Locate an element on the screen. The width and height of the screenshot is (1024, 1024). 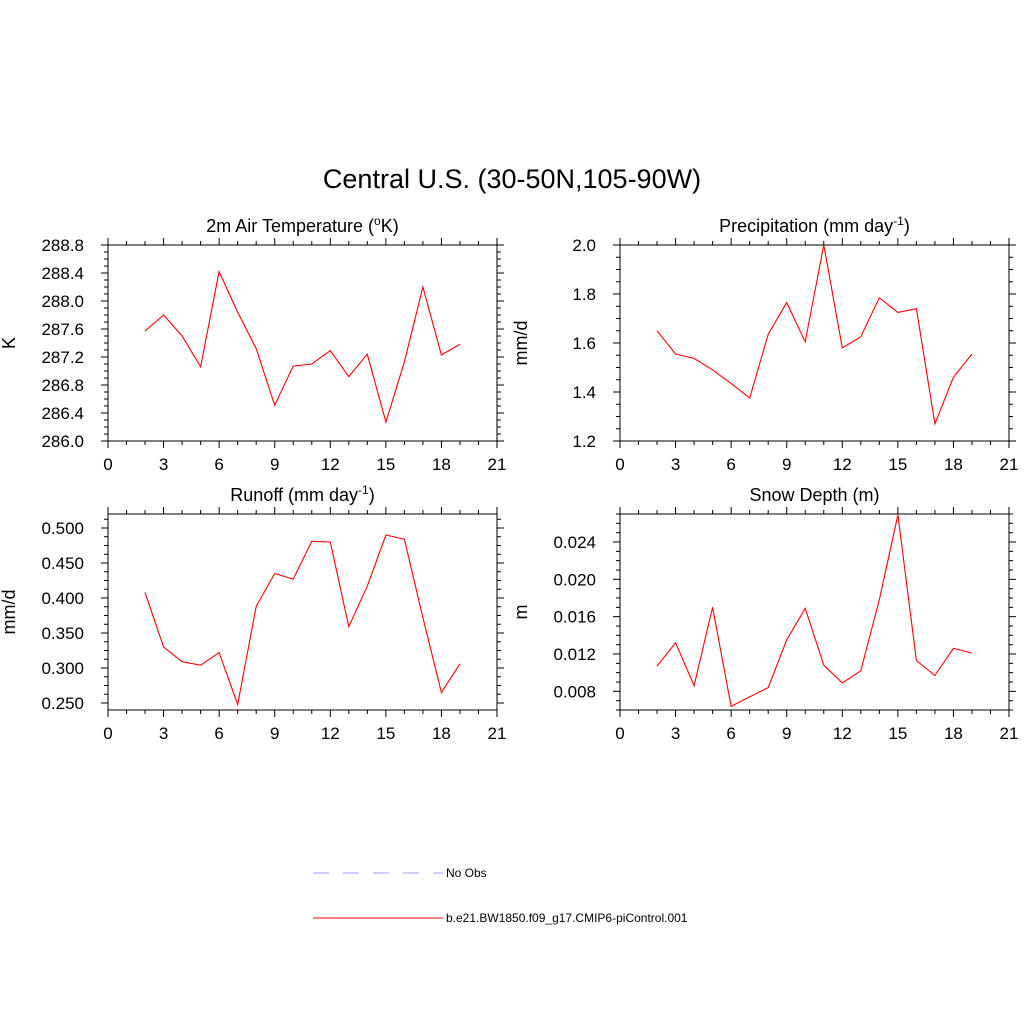
y-tick-label: 0.016 is located at coordinates (574, 617).